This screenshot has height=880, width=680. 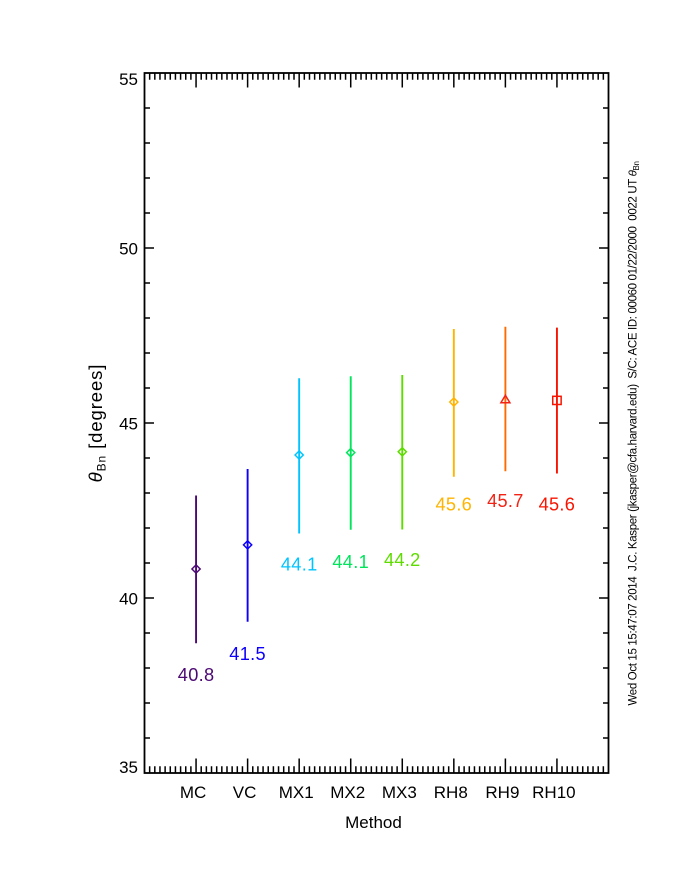 What do you see at coordinates (245, 792) in the screenshot?
I see `svg-text: VC` at bounding box center [245, 792].